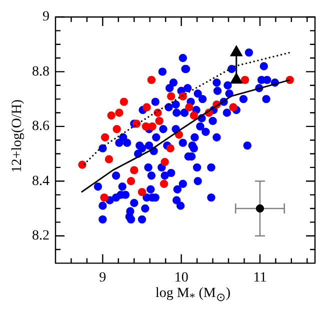 This screenshot has height=332, width=332. I want to click on y-axis-title: 12+log(O/H), so click(18, 136).